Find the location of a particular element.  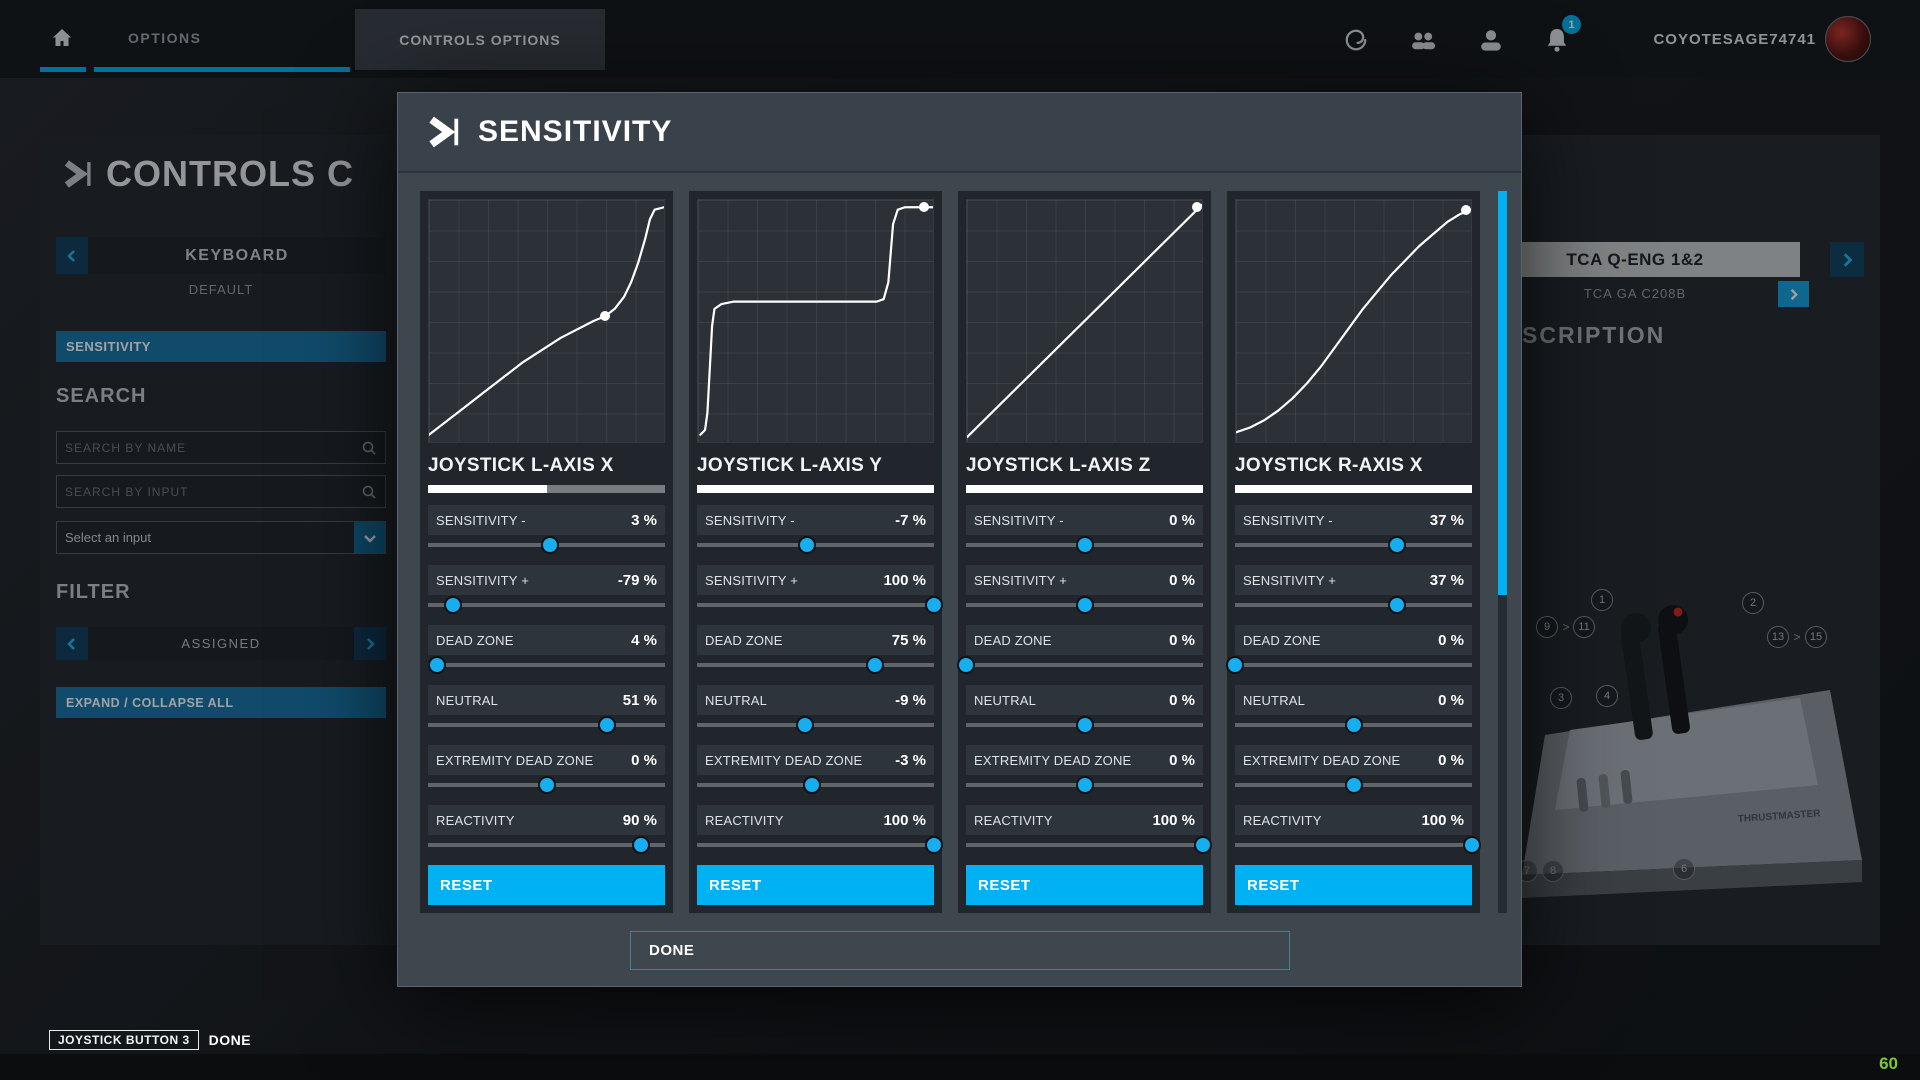

filter-next-button is located at coordinates (370, 643).